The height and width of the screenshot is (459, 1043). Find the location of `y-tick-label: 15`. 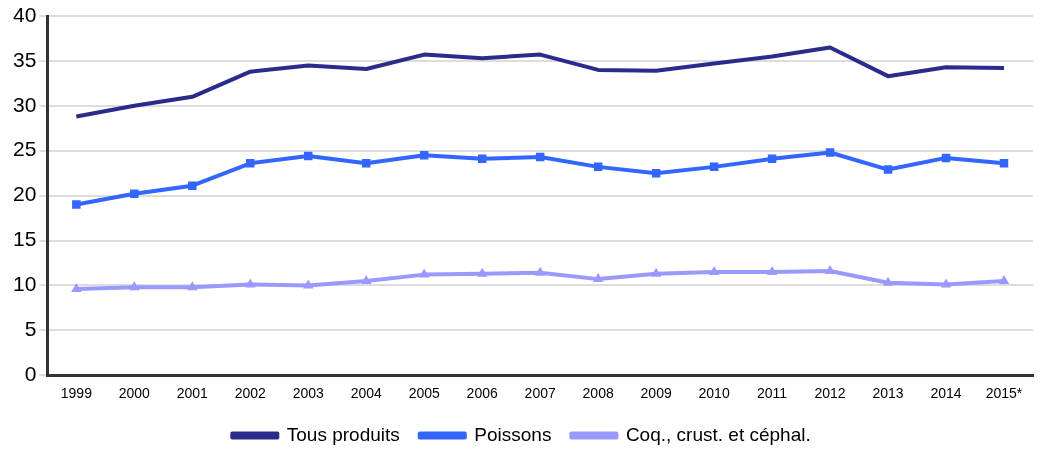

y-tick-label: 15 is located at coordinates (25, 239).